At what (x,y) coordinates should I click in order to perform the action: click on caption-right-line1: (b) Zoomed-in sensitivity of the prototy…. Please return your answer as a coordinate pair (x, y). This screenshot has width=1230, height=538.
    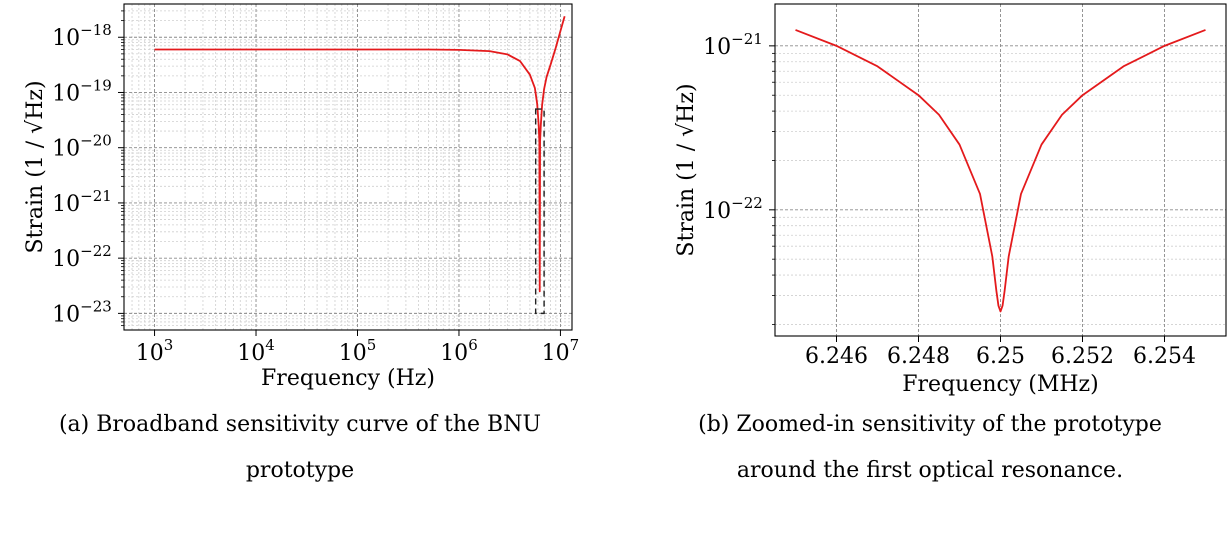
    Looking at the image, I should click on (930, 424).